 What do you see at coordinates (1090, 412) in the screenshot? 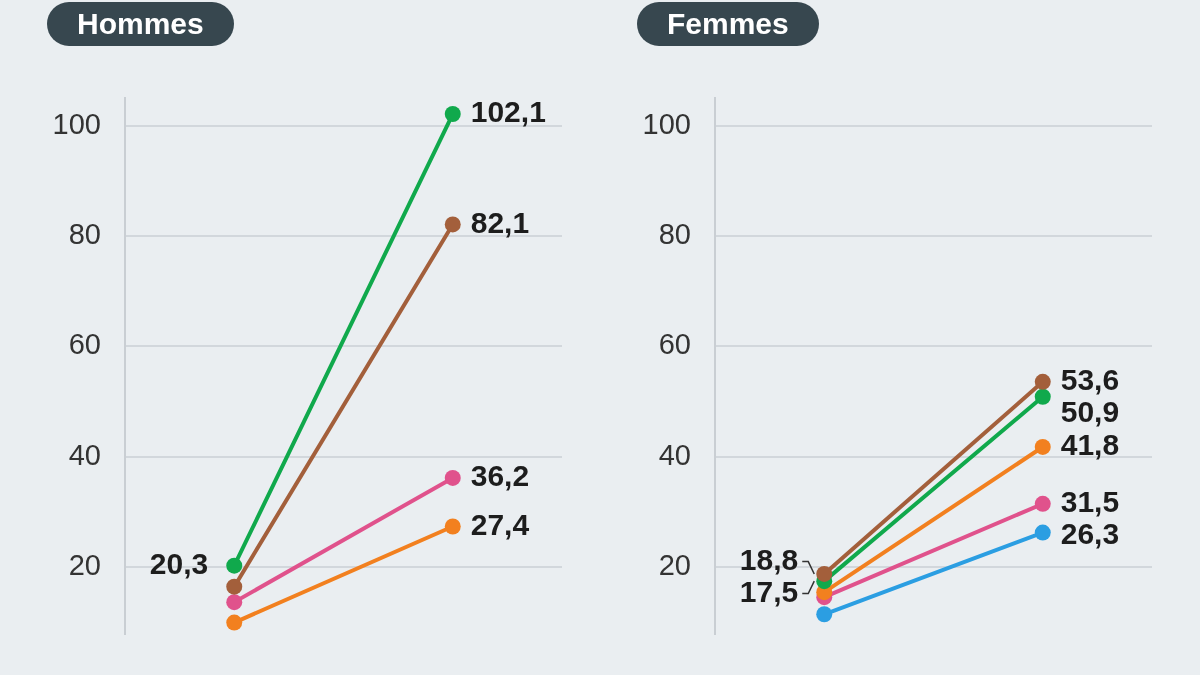
I see `data-label: 50,9` at bounding box center [1090, 412].